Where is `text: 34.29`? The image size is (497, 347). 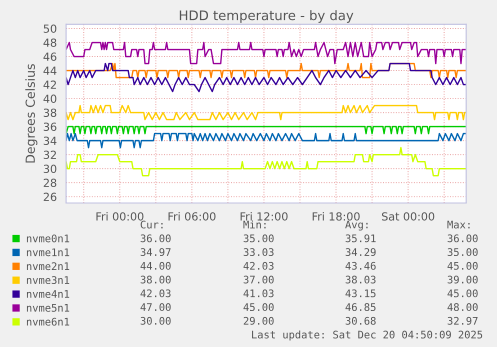 text: 34.29 is located at coordinates (361, 252).